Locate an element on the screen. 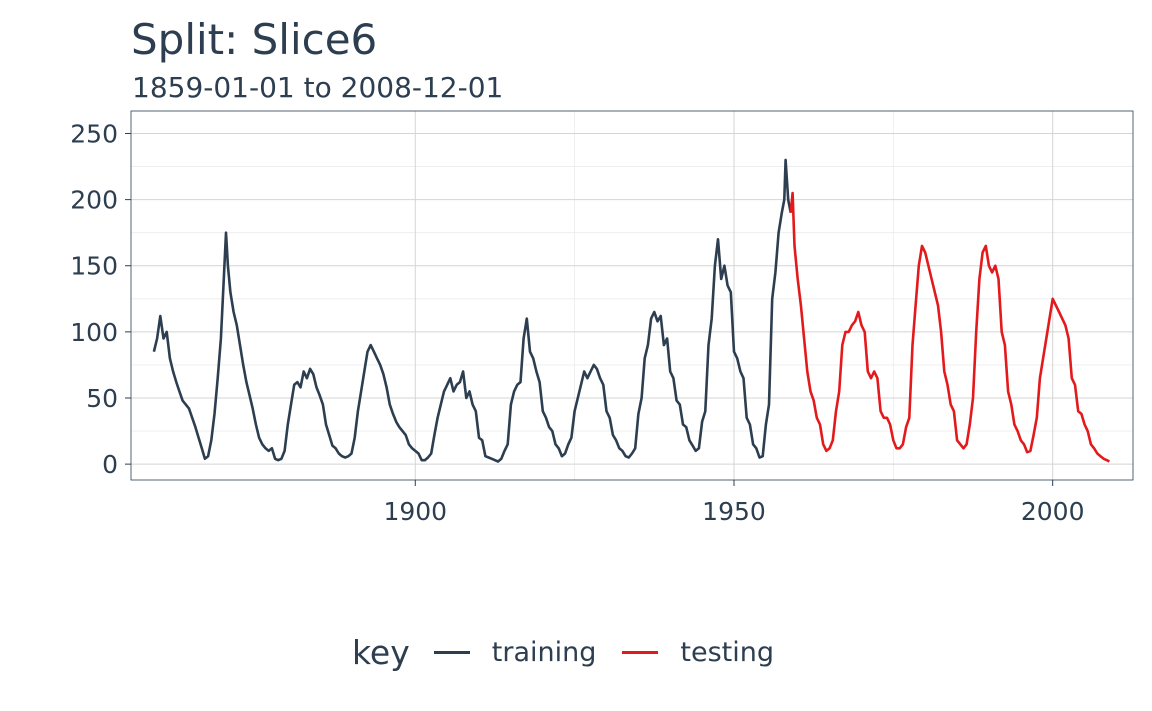 This screenshot has width=1152, height=711. legend-item-testing: testing is located at coordinates (698, 652).